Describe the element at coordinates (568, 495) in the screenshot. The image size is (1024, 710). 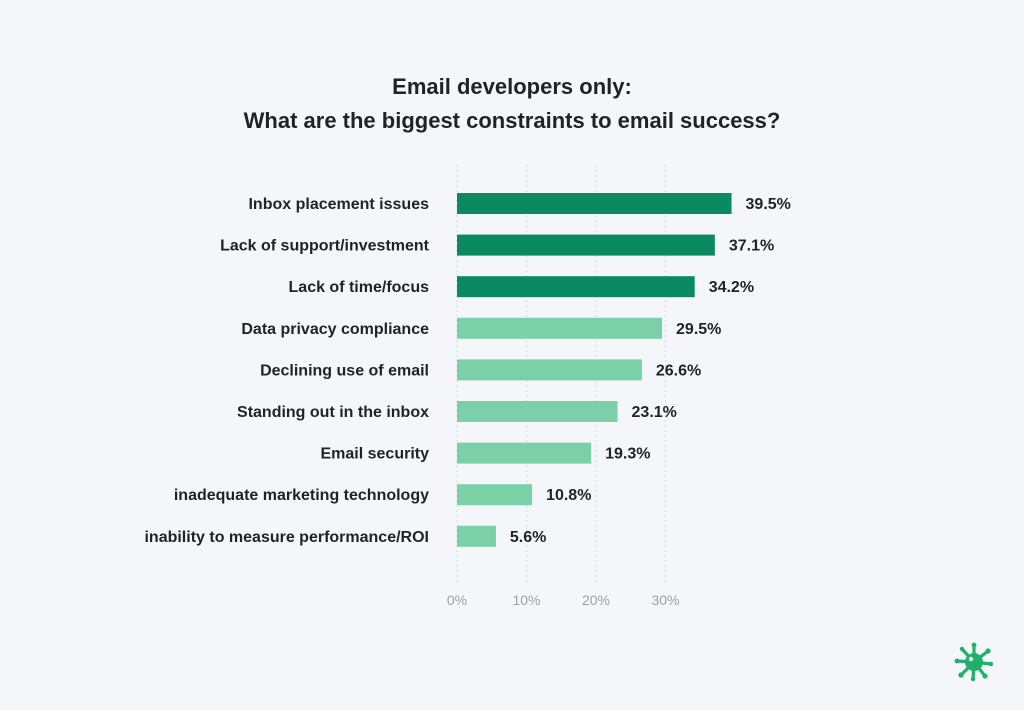
I see `data-label: 10.8%` at that location.